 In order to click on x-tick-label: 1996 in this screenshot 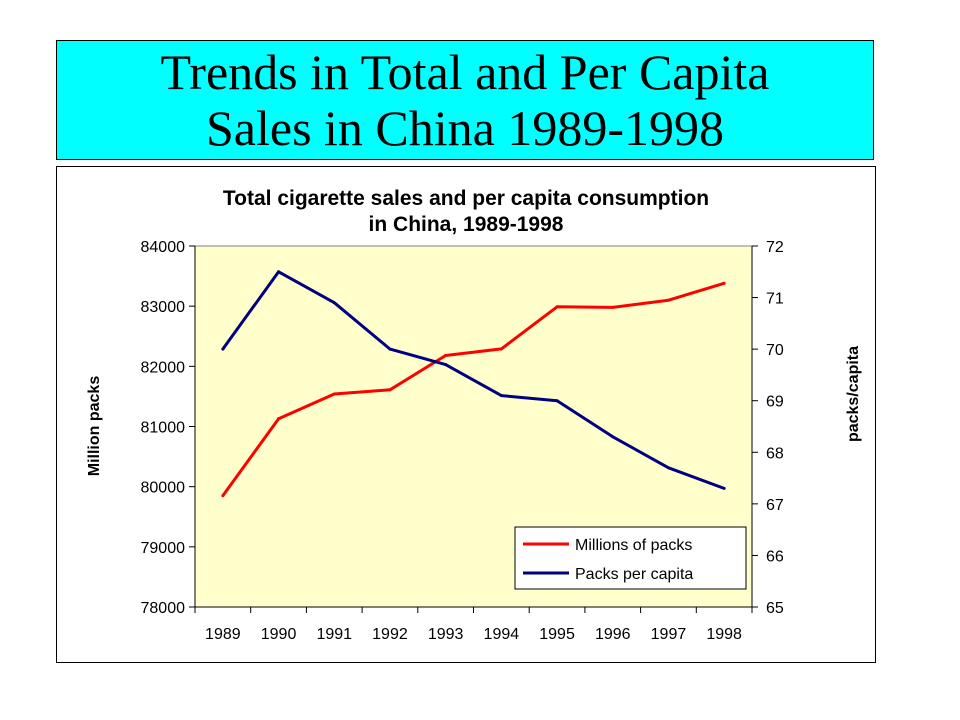, I will do `click(613, 634)`.